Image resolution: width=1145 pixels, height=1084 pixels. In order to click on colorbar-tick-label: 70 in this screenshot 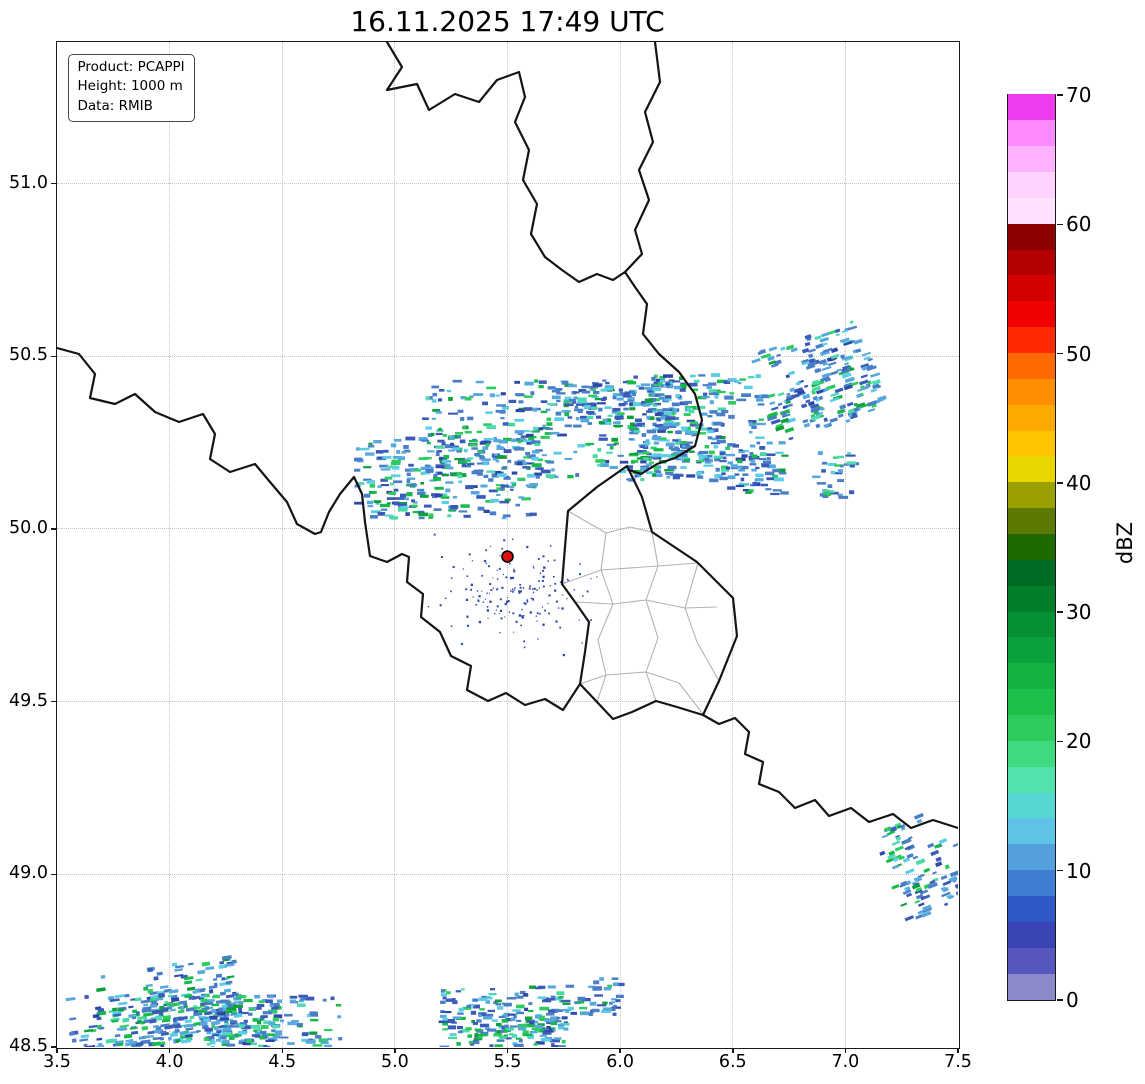, I will do `click(1079, 95)`.